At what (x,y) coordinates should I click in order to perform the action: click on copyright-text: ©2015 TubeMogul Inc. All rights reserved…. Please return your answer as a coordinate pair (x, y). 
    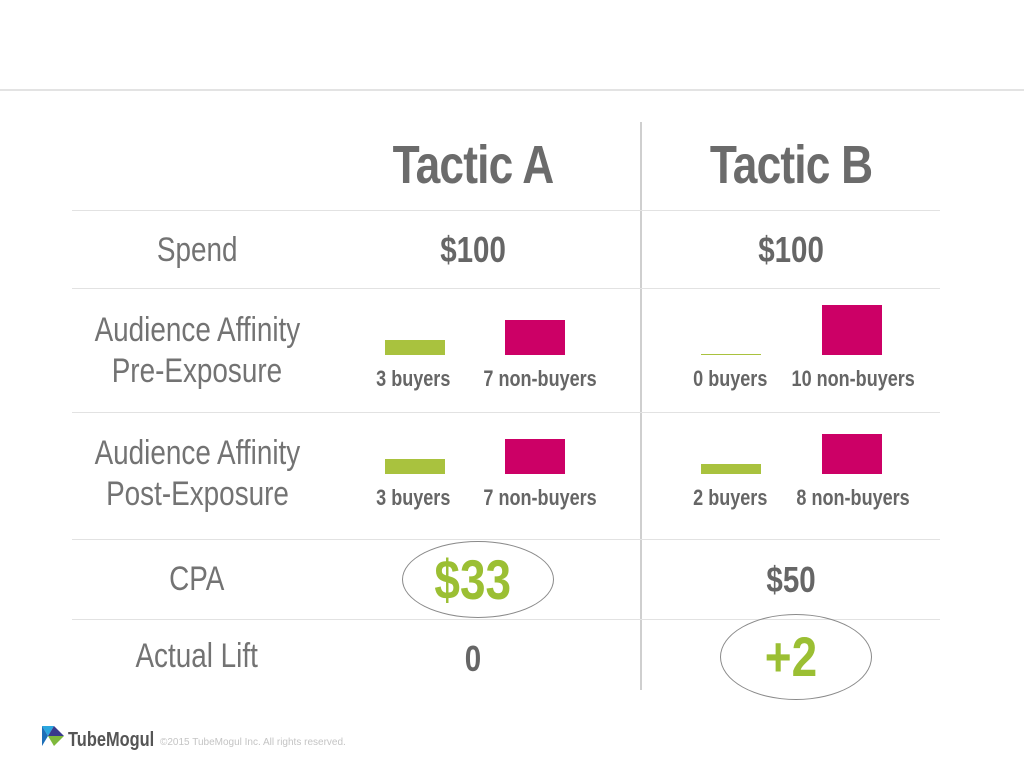
    Looking at the image, I should click on (253, 742).